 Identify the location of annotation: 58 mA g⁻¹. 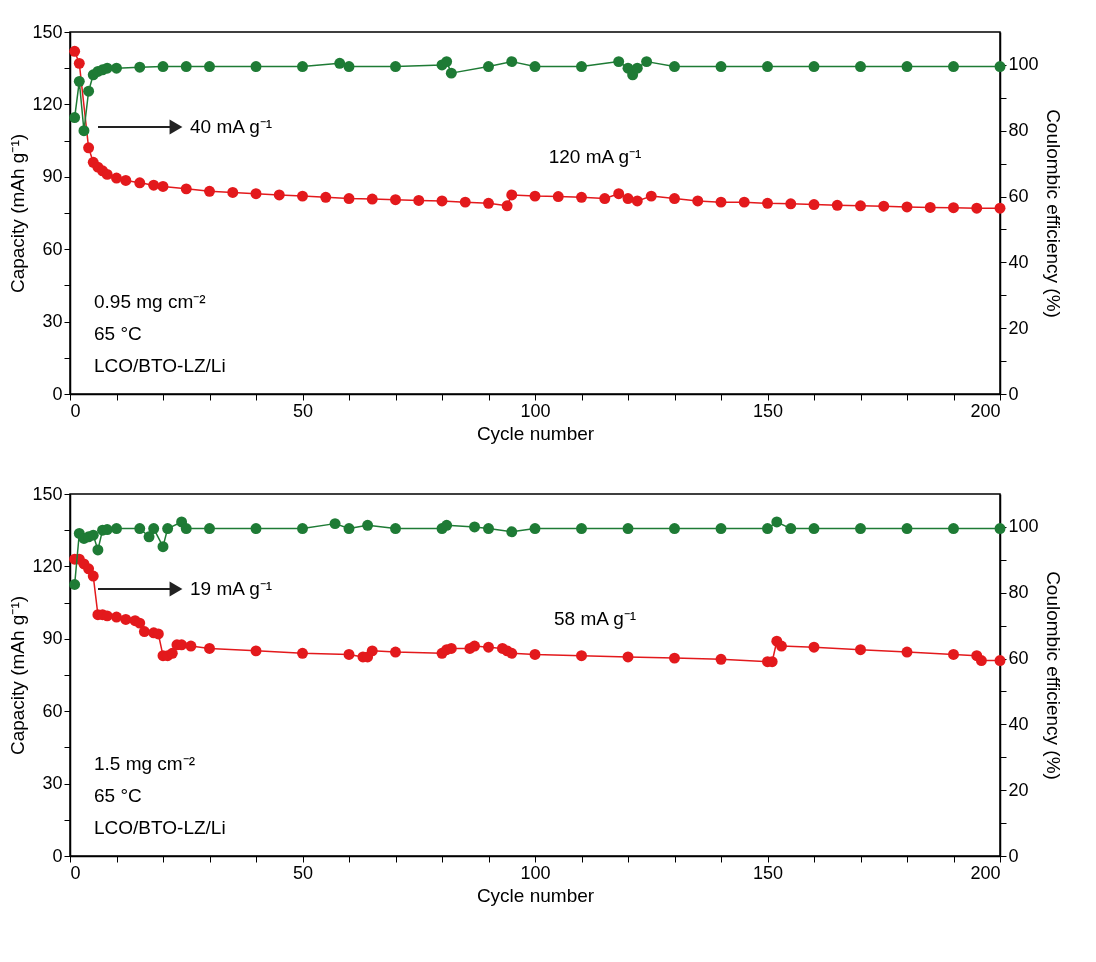
(595, 618).